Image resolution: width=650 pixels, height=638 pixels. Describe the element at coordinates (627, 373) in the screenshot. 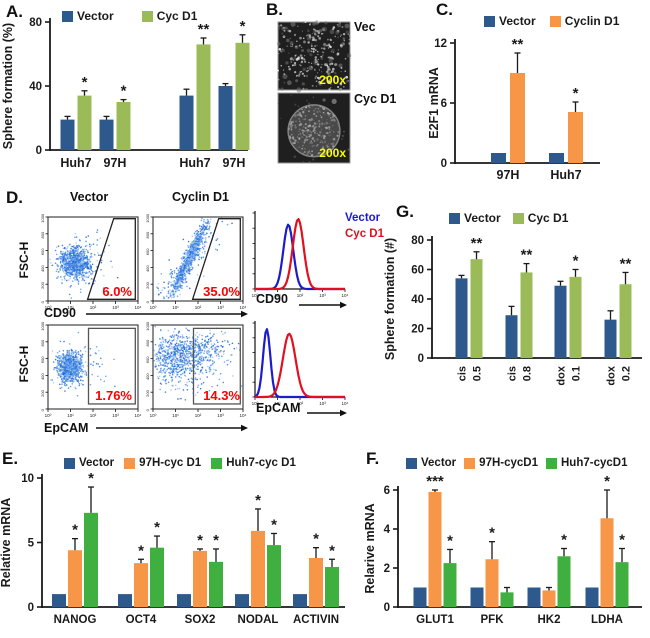

I see `x-category-label: 0.2` at that location.